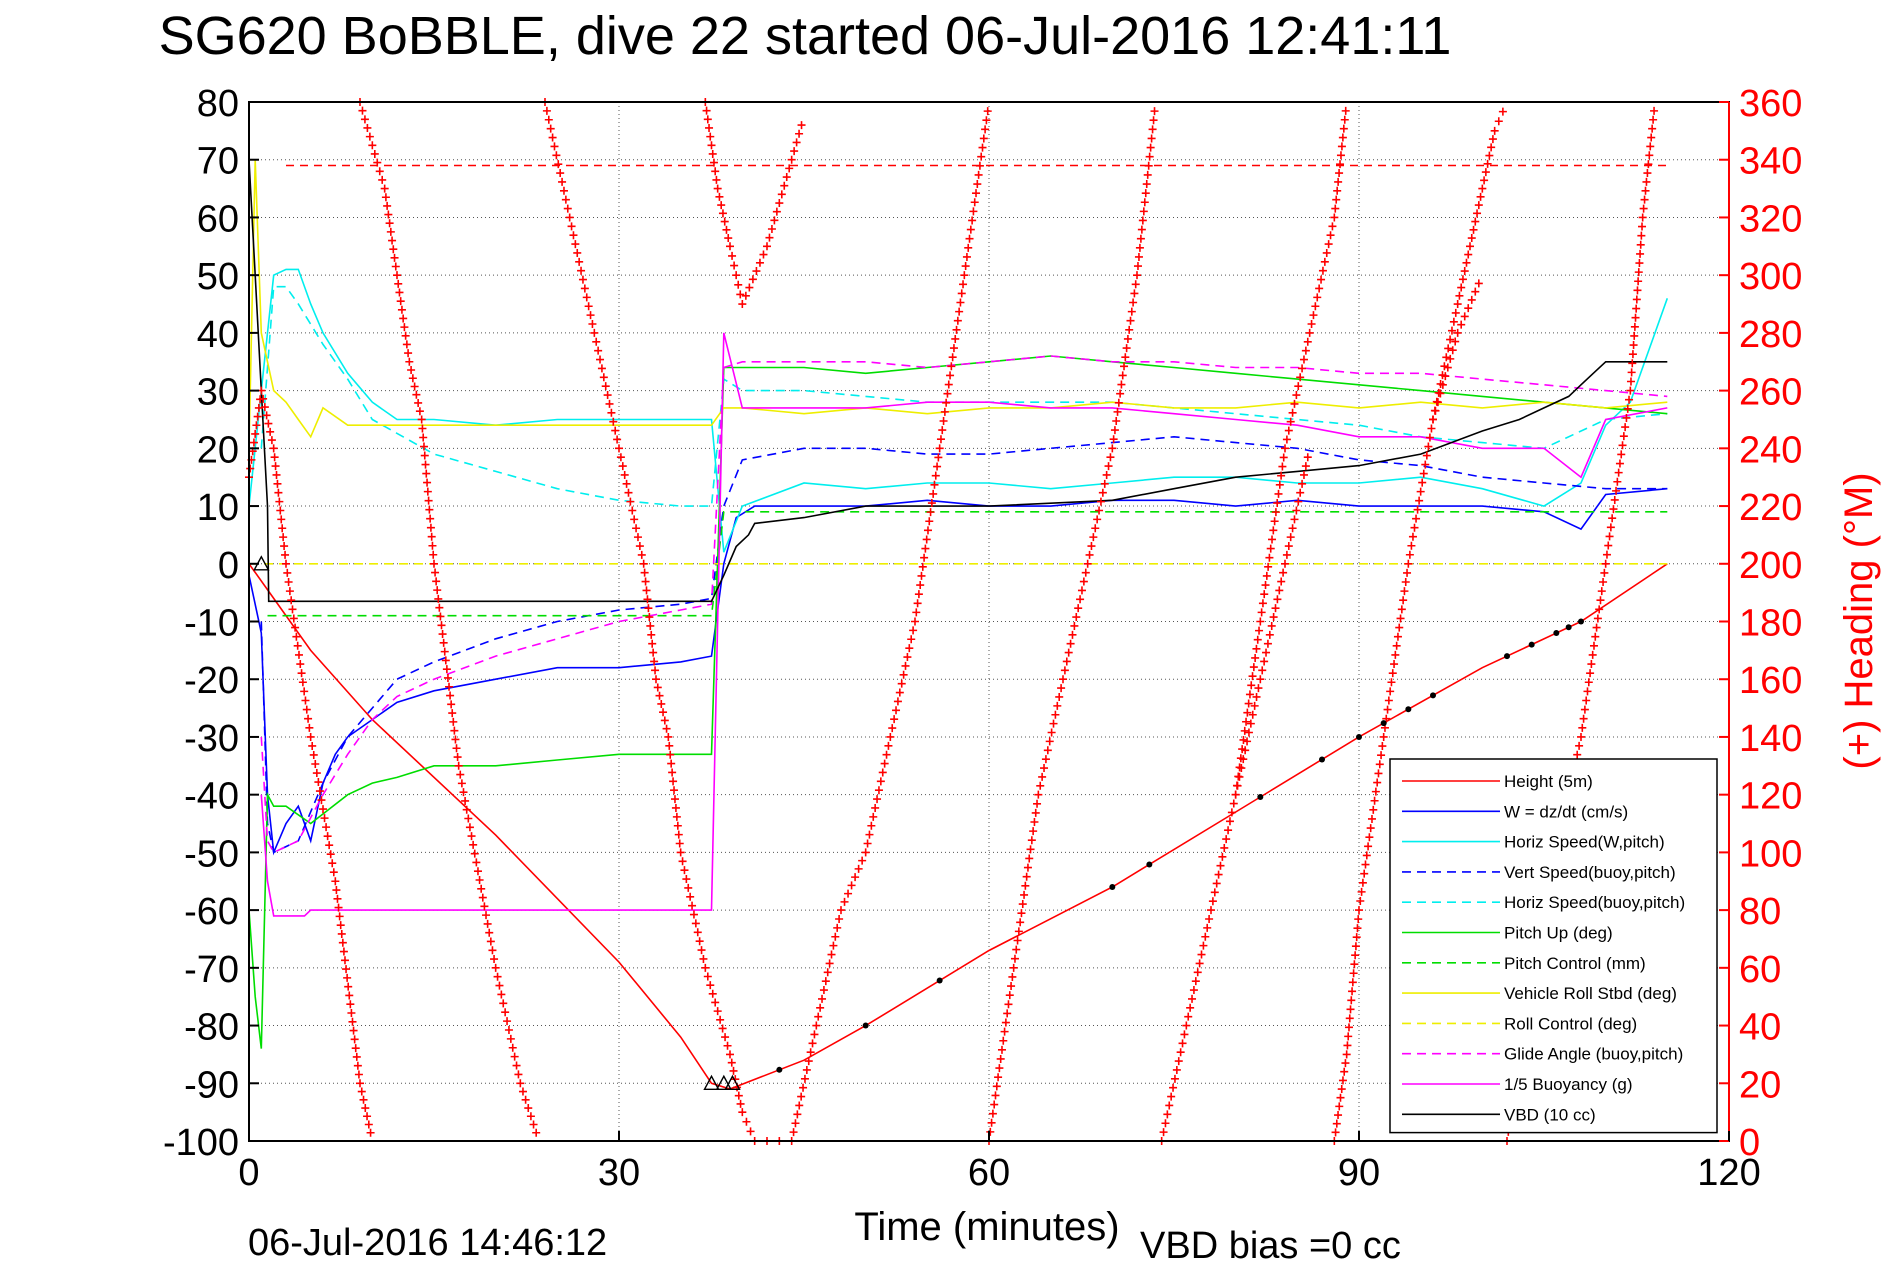 This screenshot has width=1891, height=1262. Describe the element at coordinates (211, 1085) in the screenshot. I see `y-tick-label: -90` at that location.